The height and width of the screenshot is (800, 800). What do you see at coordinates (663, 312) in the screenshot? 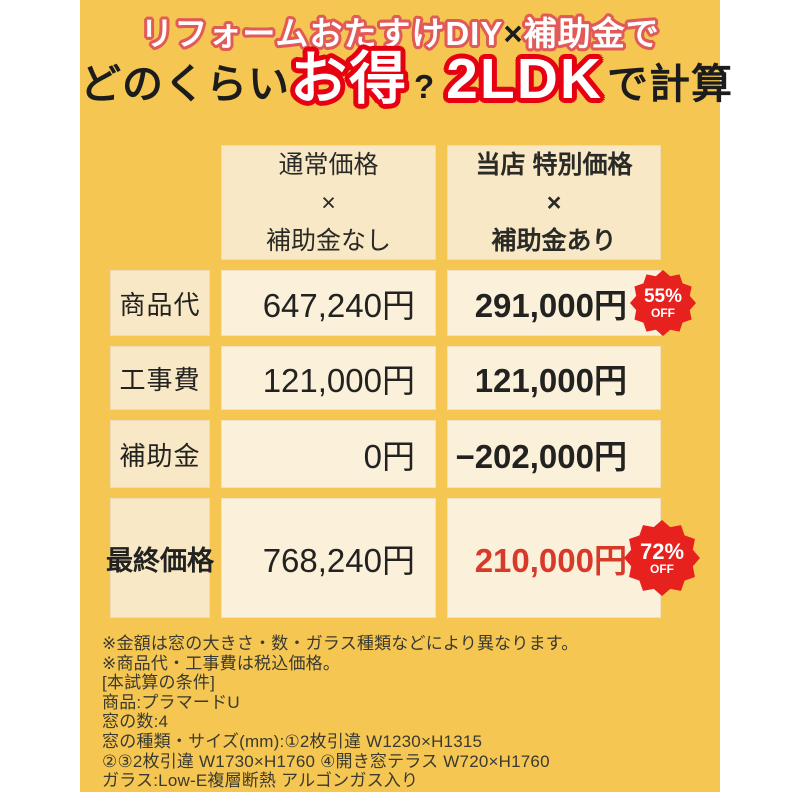
I see `badge-55-off-label: OFF` at bounding box center [663, 312].